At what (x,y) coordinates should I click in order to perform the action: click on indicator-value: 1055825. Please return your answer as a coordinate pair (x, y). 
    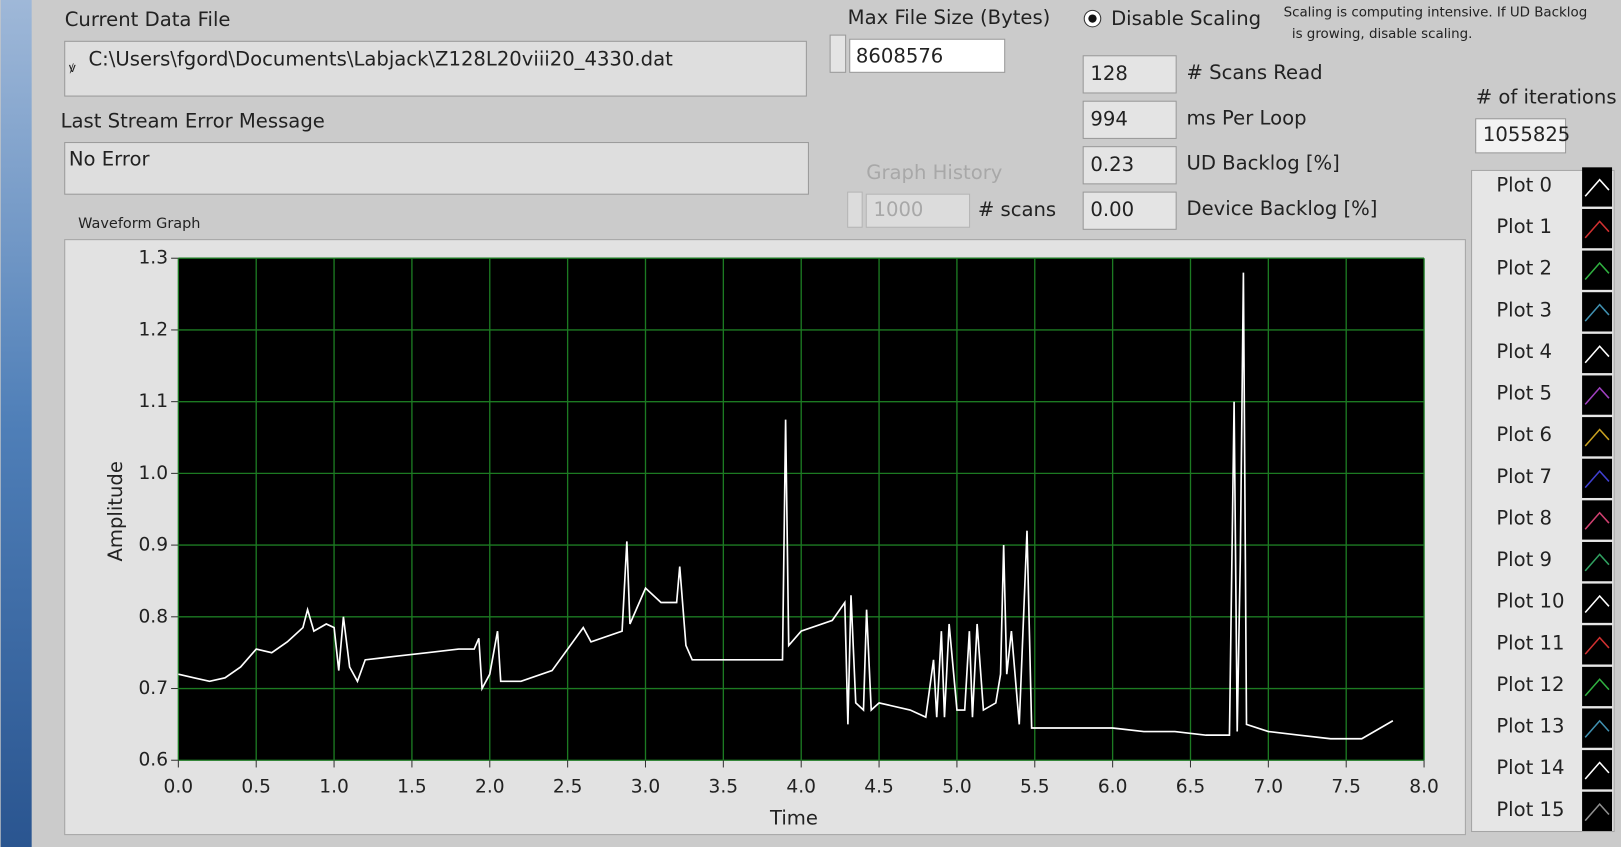
    Looking at the image, I should click on (1526, 134).